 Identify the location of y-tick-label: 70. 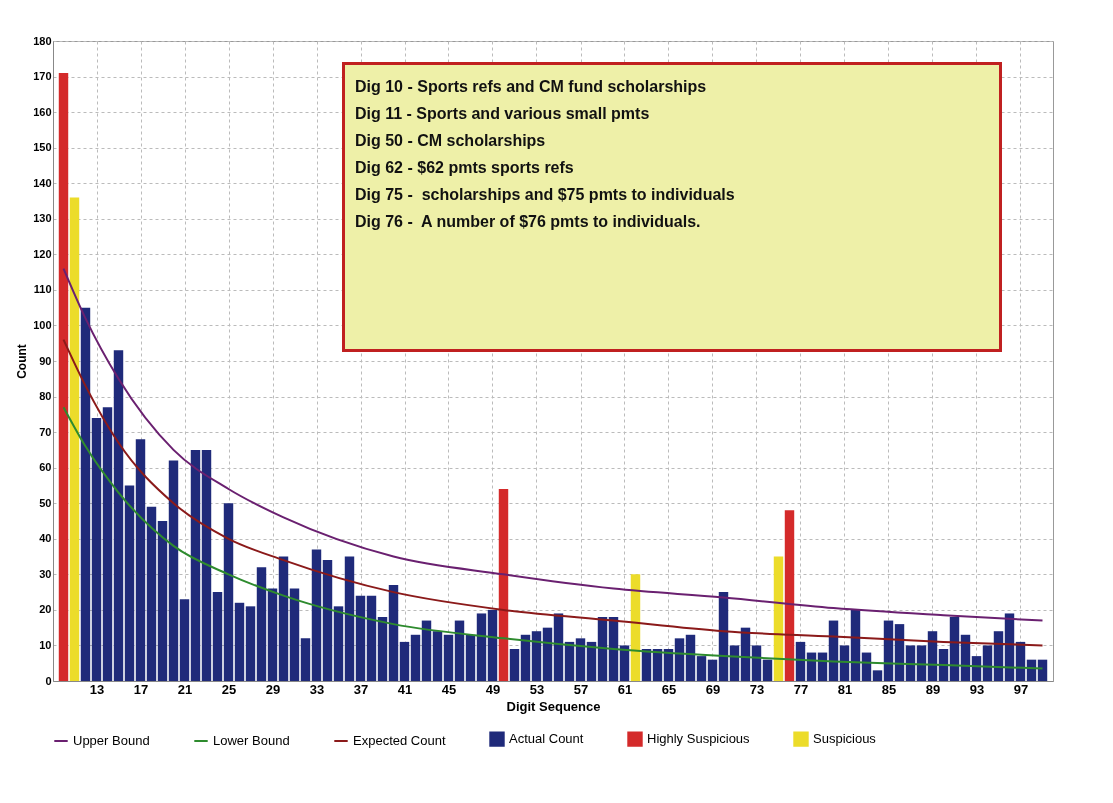
(45, 431).